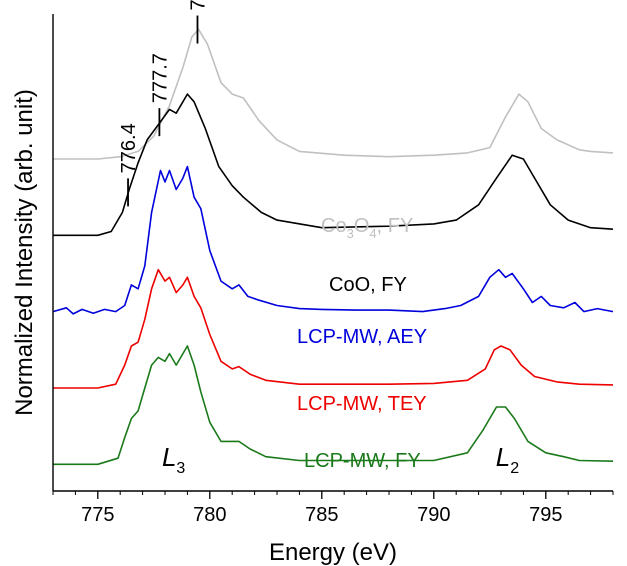 This screenshot has height=566, width=627. I want to click on x-axis-title: Energy (eV), so click(333, 552).